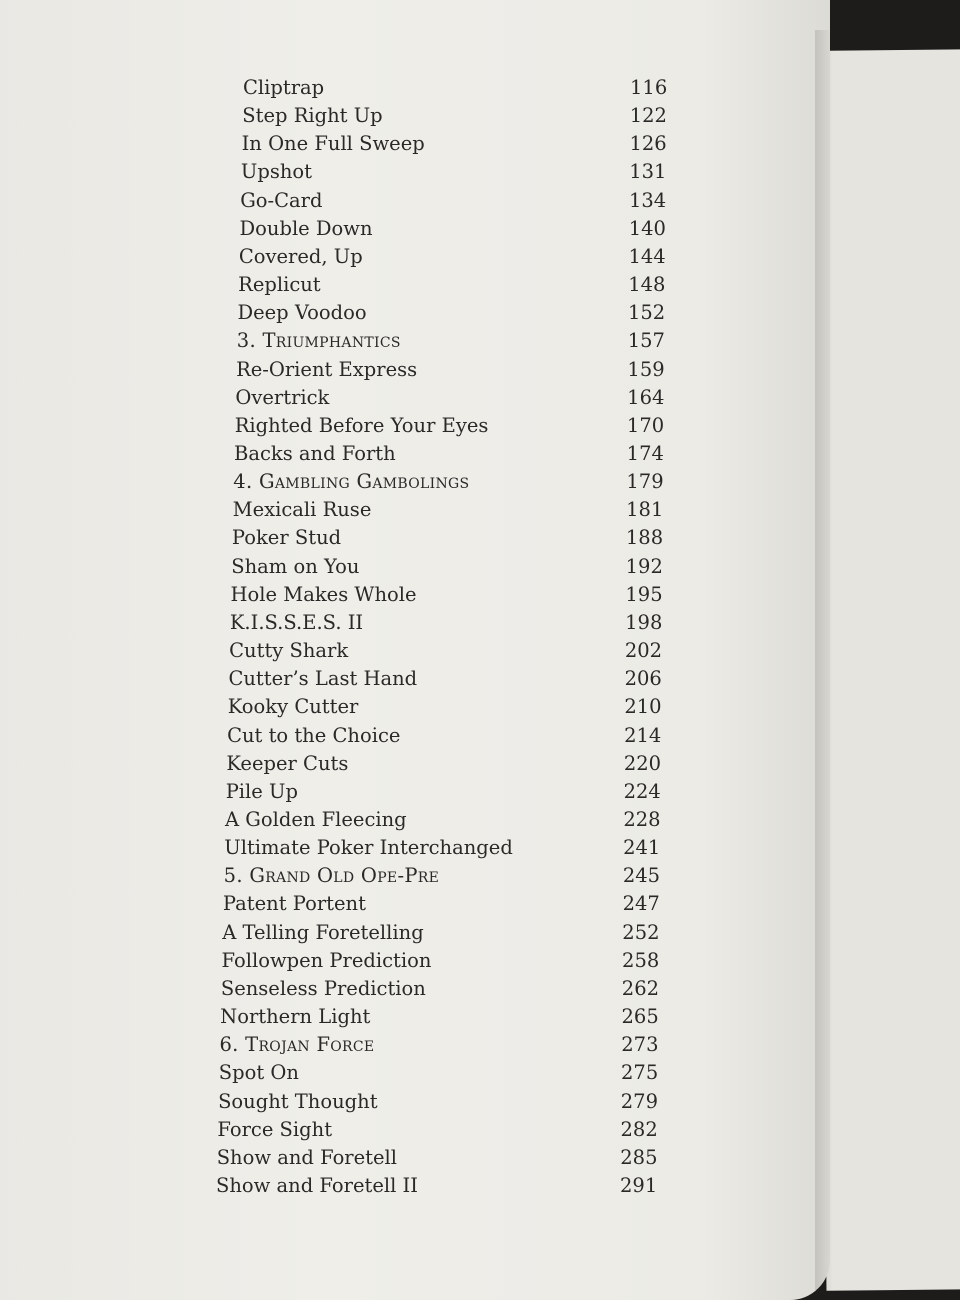  Describe the element at coordinates (436, 1185) in the screenshot. I see `toc-entry: Show and Foretell II 291` at that location.